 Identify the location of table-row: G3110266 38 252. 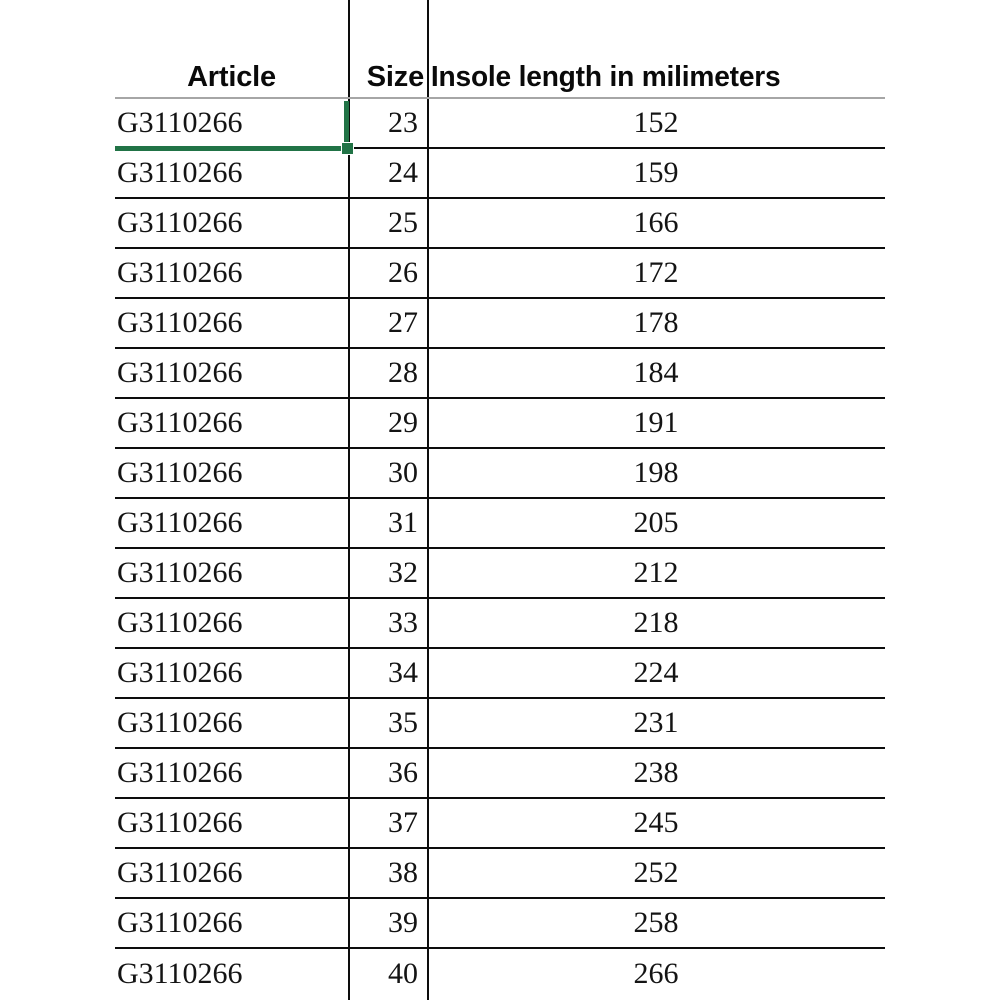
(500, 874).